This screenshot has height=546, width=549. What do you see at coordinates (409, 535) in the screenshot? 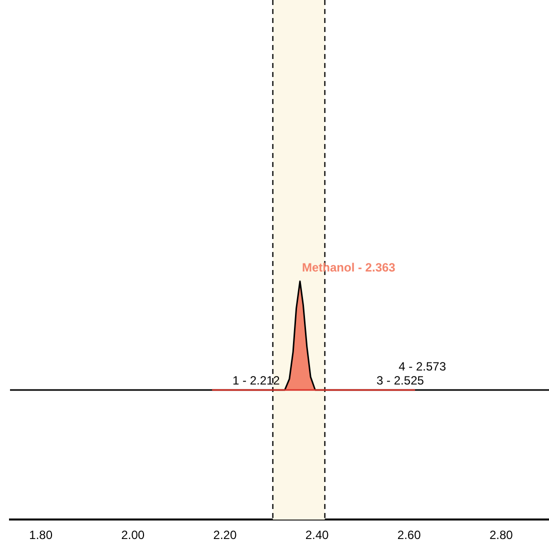
I see `x-tick-label: 2.60` at bounding box center [409, 535].